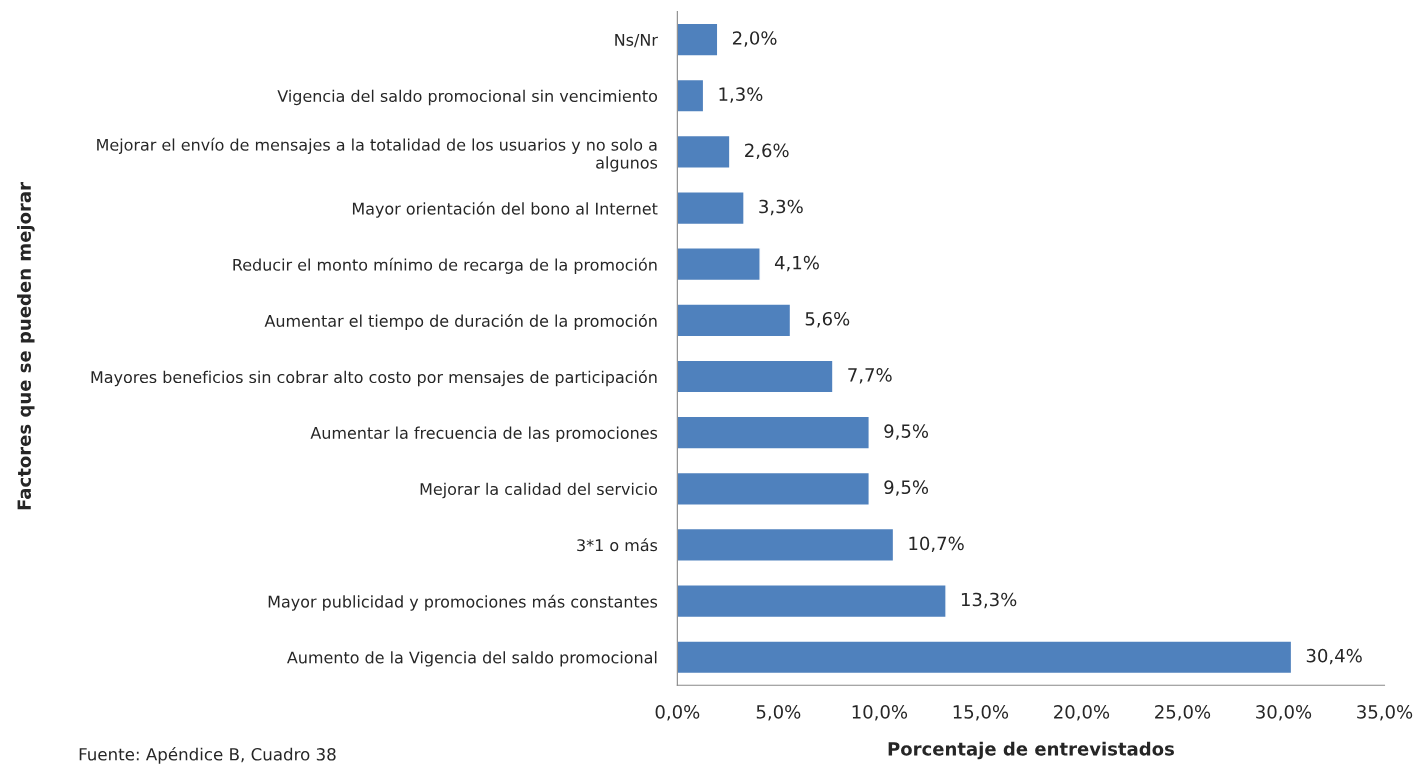  I want to click on y-tick-label: Aumento de la Vigencia del saldo promocional, so click(472, 659).